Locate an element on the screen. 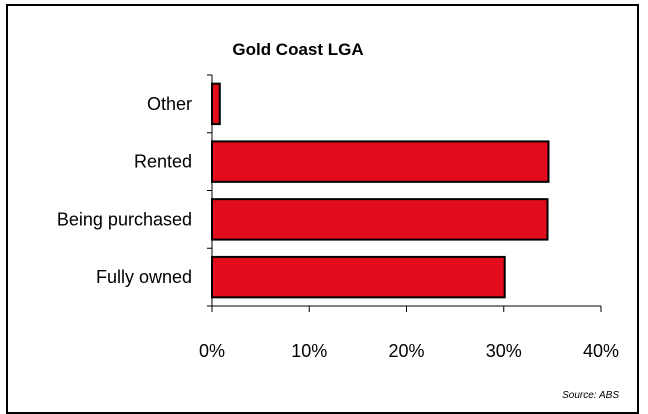 The height and width of the screenshot is (414, 648). x-tick-label: 10% is located at coordinates (309, 351).